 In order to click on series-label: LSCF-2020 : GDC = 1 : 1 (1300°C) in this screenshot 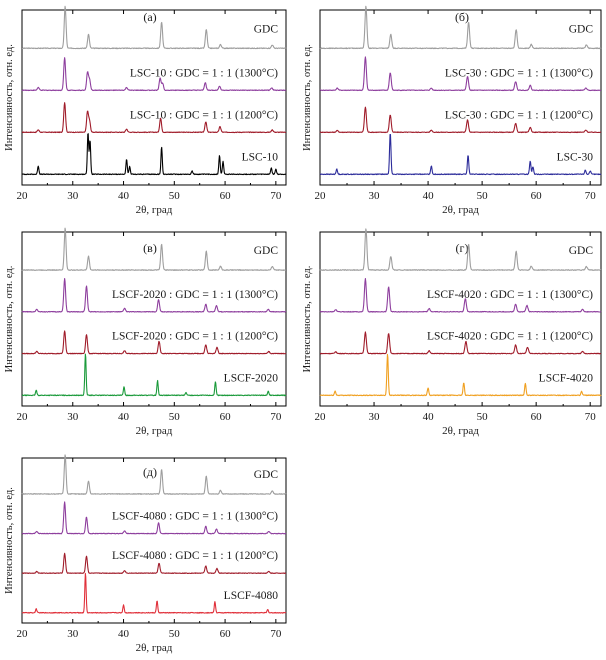, I will do `click(195, 295)`.